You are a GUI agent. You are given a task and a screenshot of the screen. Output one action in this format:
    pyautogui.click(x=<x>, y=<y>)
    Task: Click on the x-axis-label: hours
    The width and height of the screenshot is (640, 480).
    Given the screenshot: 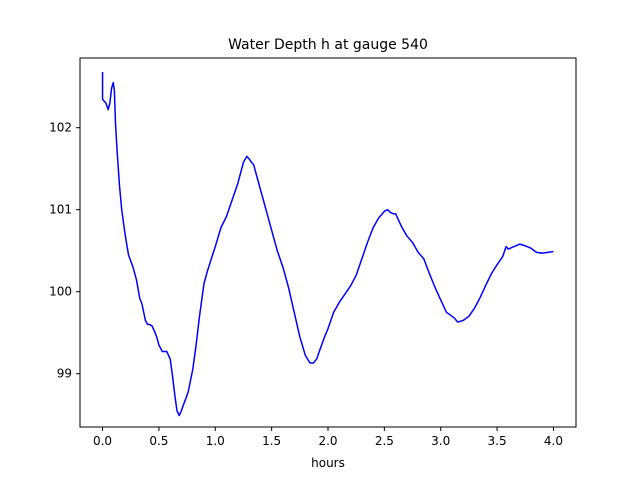 What is the action you would take?
    pyautogui.click(x=328, y=463)
    